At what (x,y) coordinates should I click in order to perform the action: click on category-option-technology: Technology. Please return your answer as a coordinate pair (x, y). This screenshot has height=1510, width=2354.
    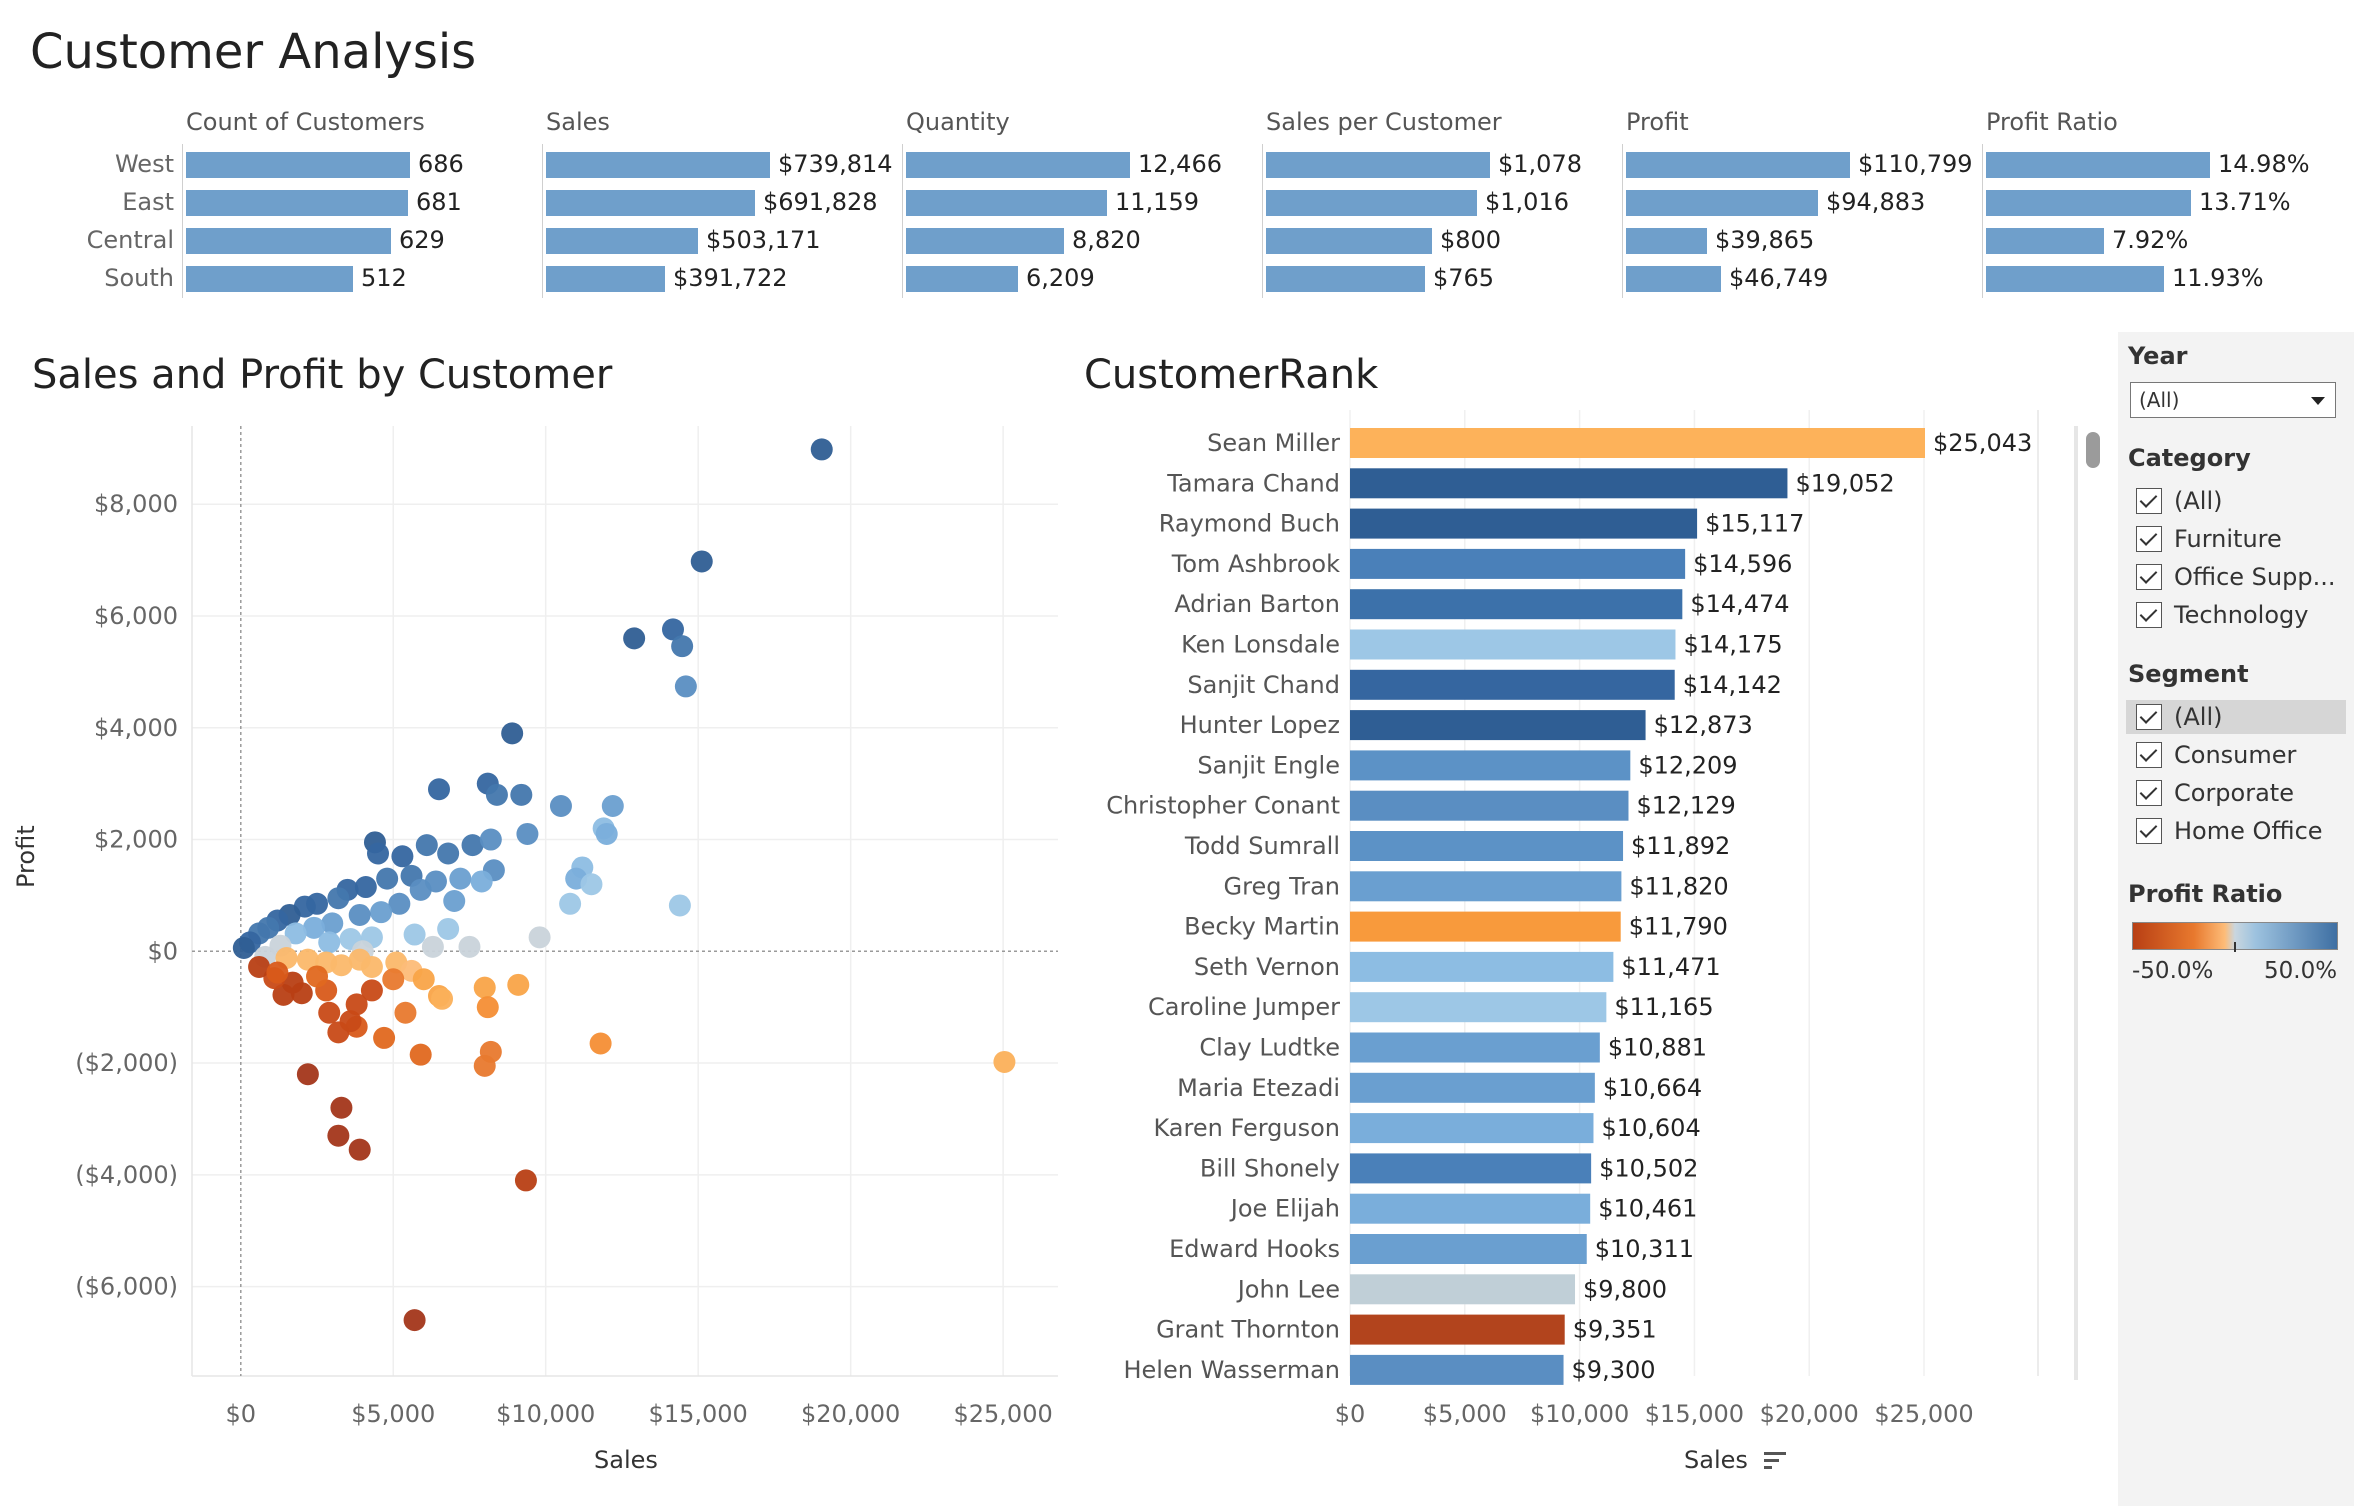
    Looking at the image, I should click on (2241, 615).